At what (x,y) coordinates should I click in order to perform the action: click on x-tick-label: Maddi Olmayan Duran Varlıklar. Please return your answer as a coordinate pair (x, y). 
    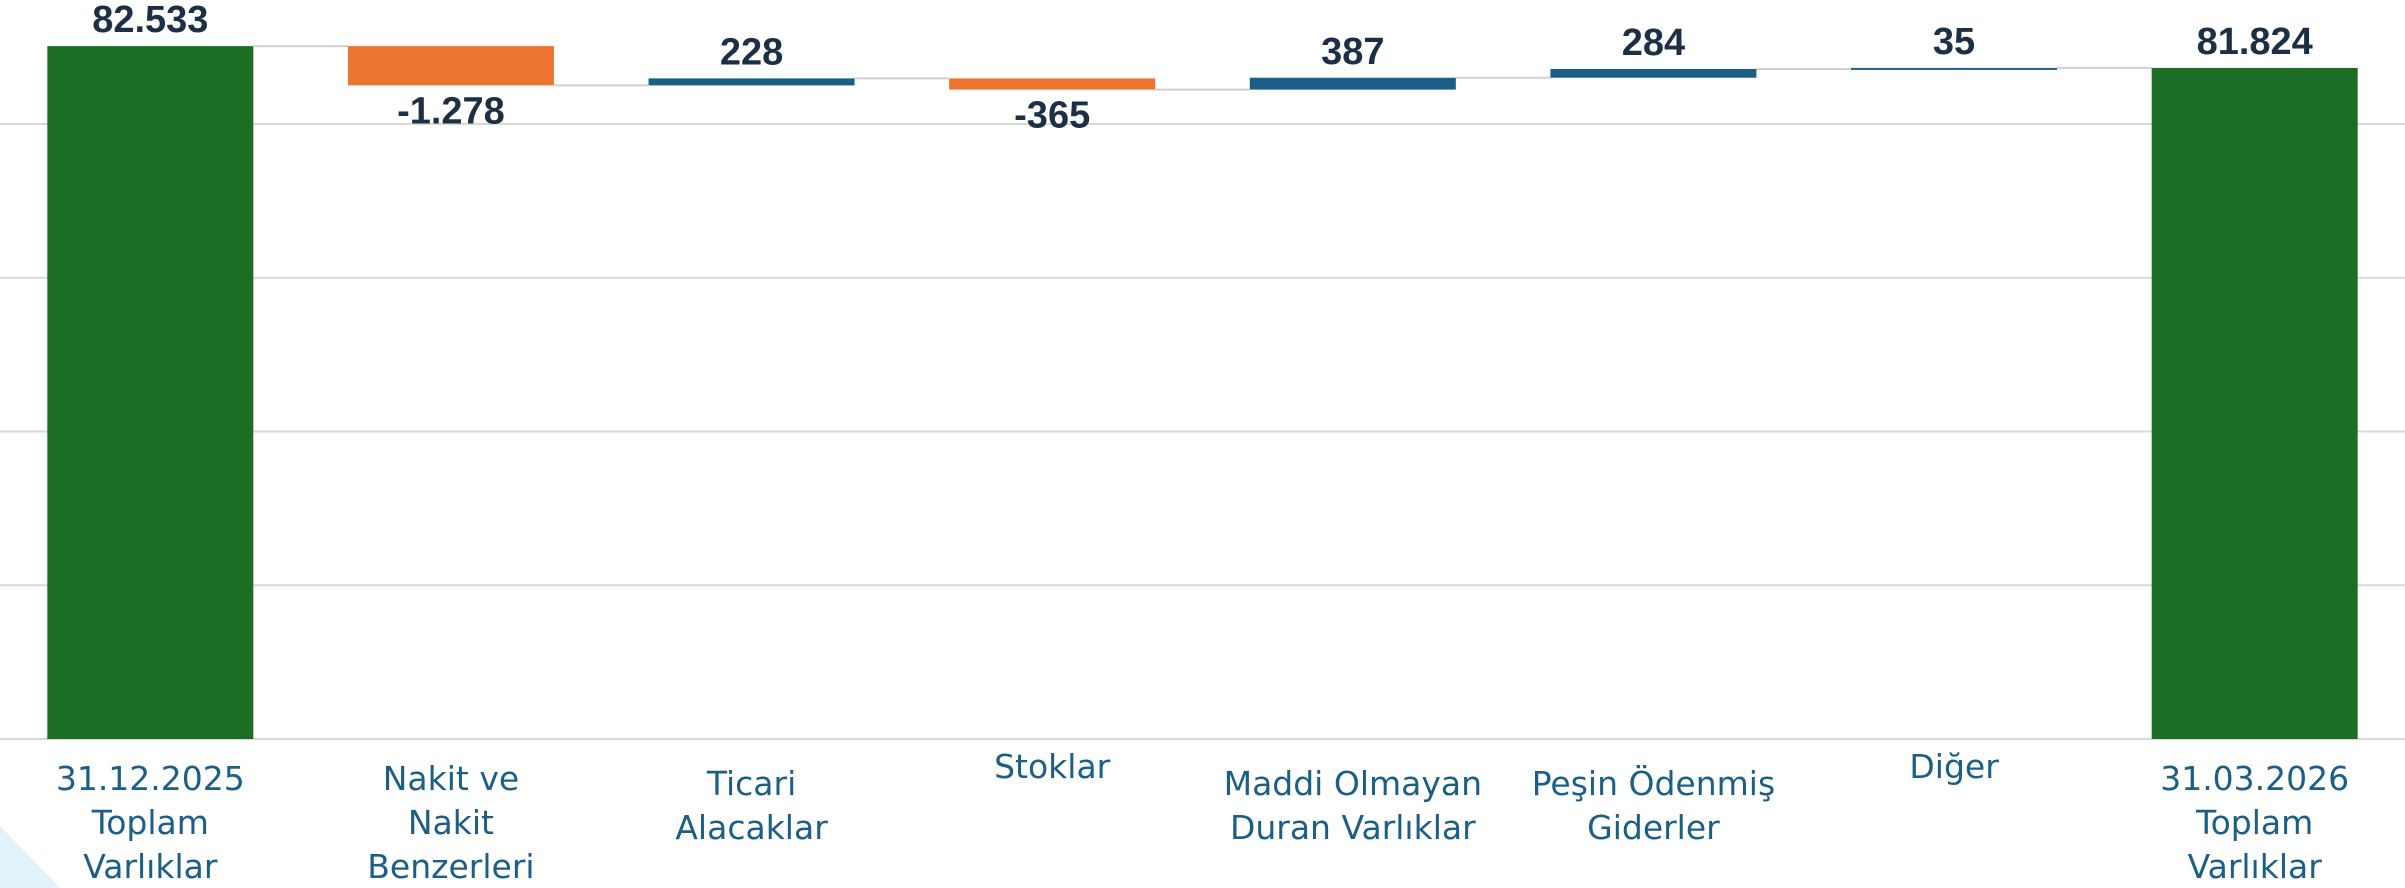
    Looking at the image, I should click on (1353, 805).